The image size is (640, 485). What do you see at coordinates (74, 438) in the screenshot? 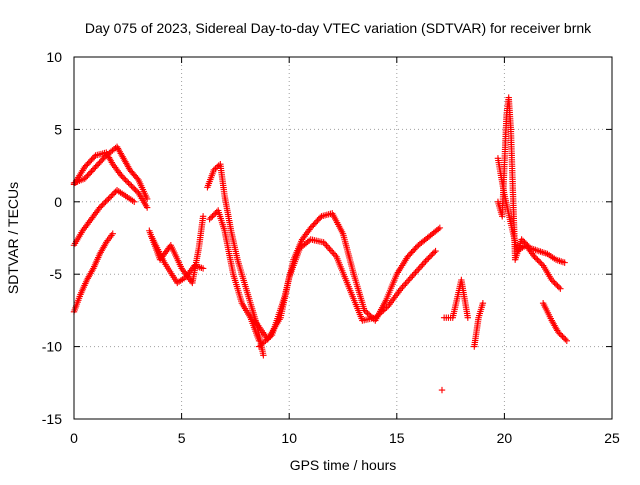
I see `x-tick-label: 0` at bounding box center [74, 438].